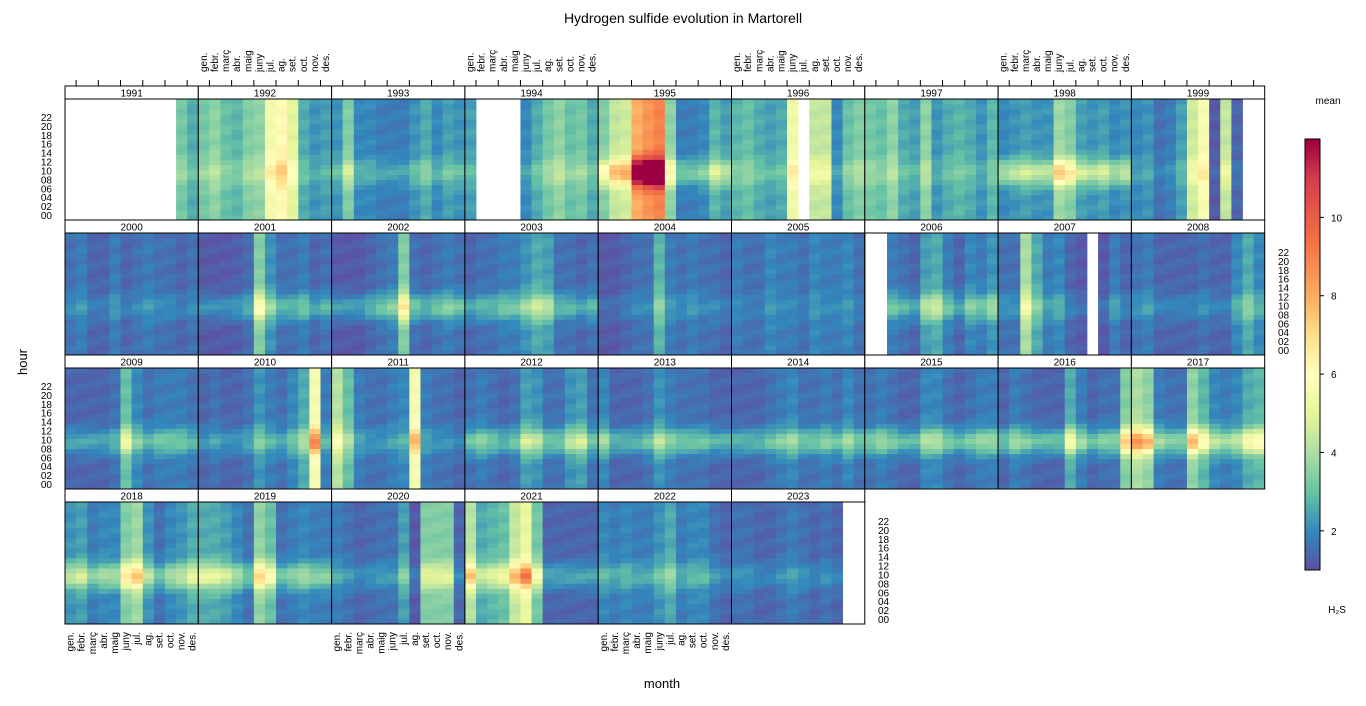 The height and width of the screenshot is (706, 1366). I want to click on chart-title: Hydrogen sulfide evolution in Martorell, so click(683, 18).